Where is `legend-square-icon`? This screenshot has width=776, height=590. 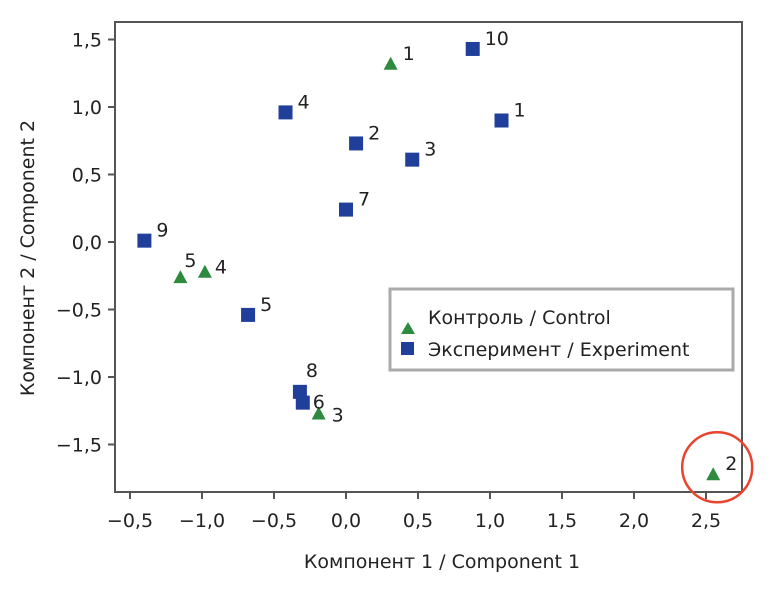 legend-square-icon is located at coordinates (407, 348).